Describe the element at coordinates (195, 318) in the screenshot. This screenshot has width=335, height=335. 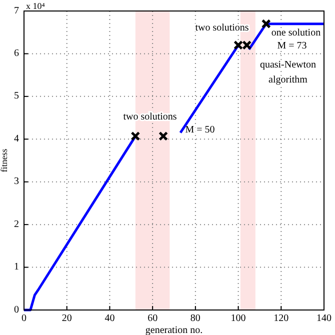
I see `x-tick-label: 80` at that location.